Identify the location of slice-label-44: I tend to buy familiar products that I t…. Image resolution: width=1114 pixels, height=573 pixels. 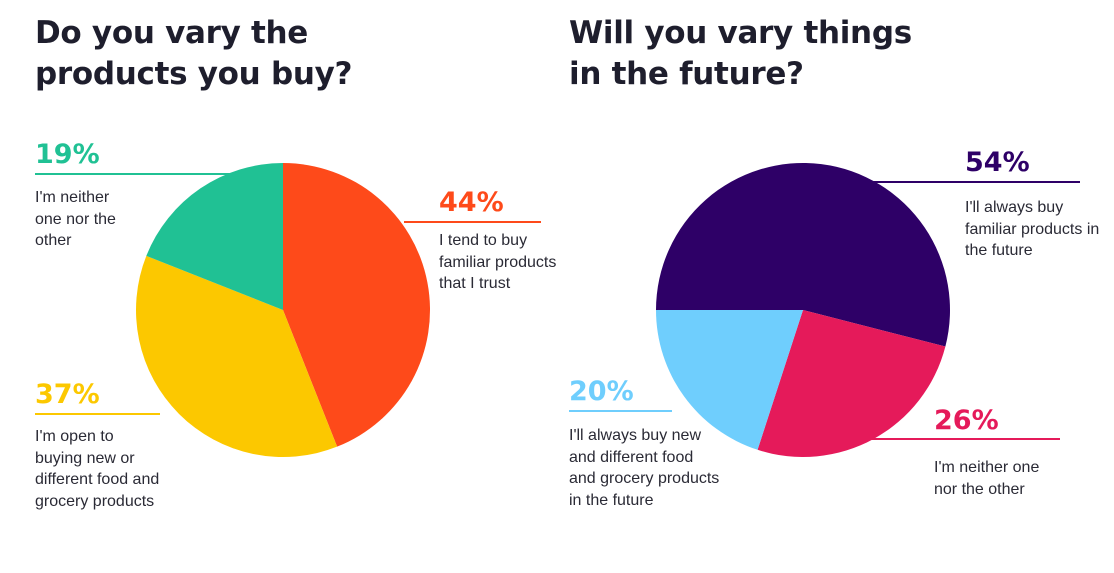
(498, 262).